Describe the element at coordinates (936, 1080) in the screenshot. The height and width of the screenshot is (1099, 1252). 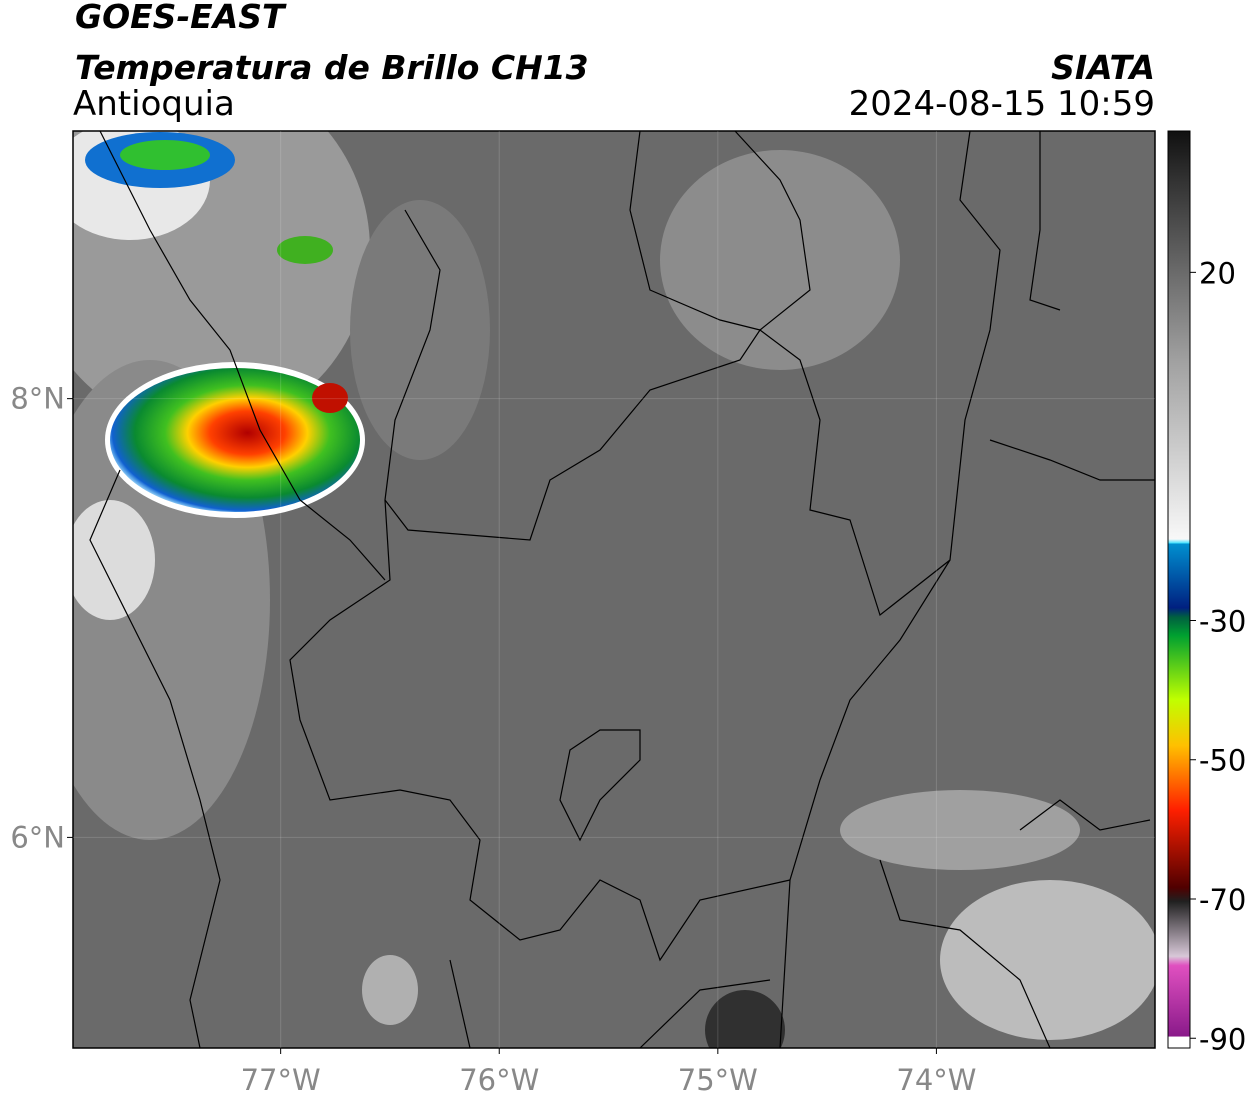
I see `x-tick-label: 74°W` at that location.